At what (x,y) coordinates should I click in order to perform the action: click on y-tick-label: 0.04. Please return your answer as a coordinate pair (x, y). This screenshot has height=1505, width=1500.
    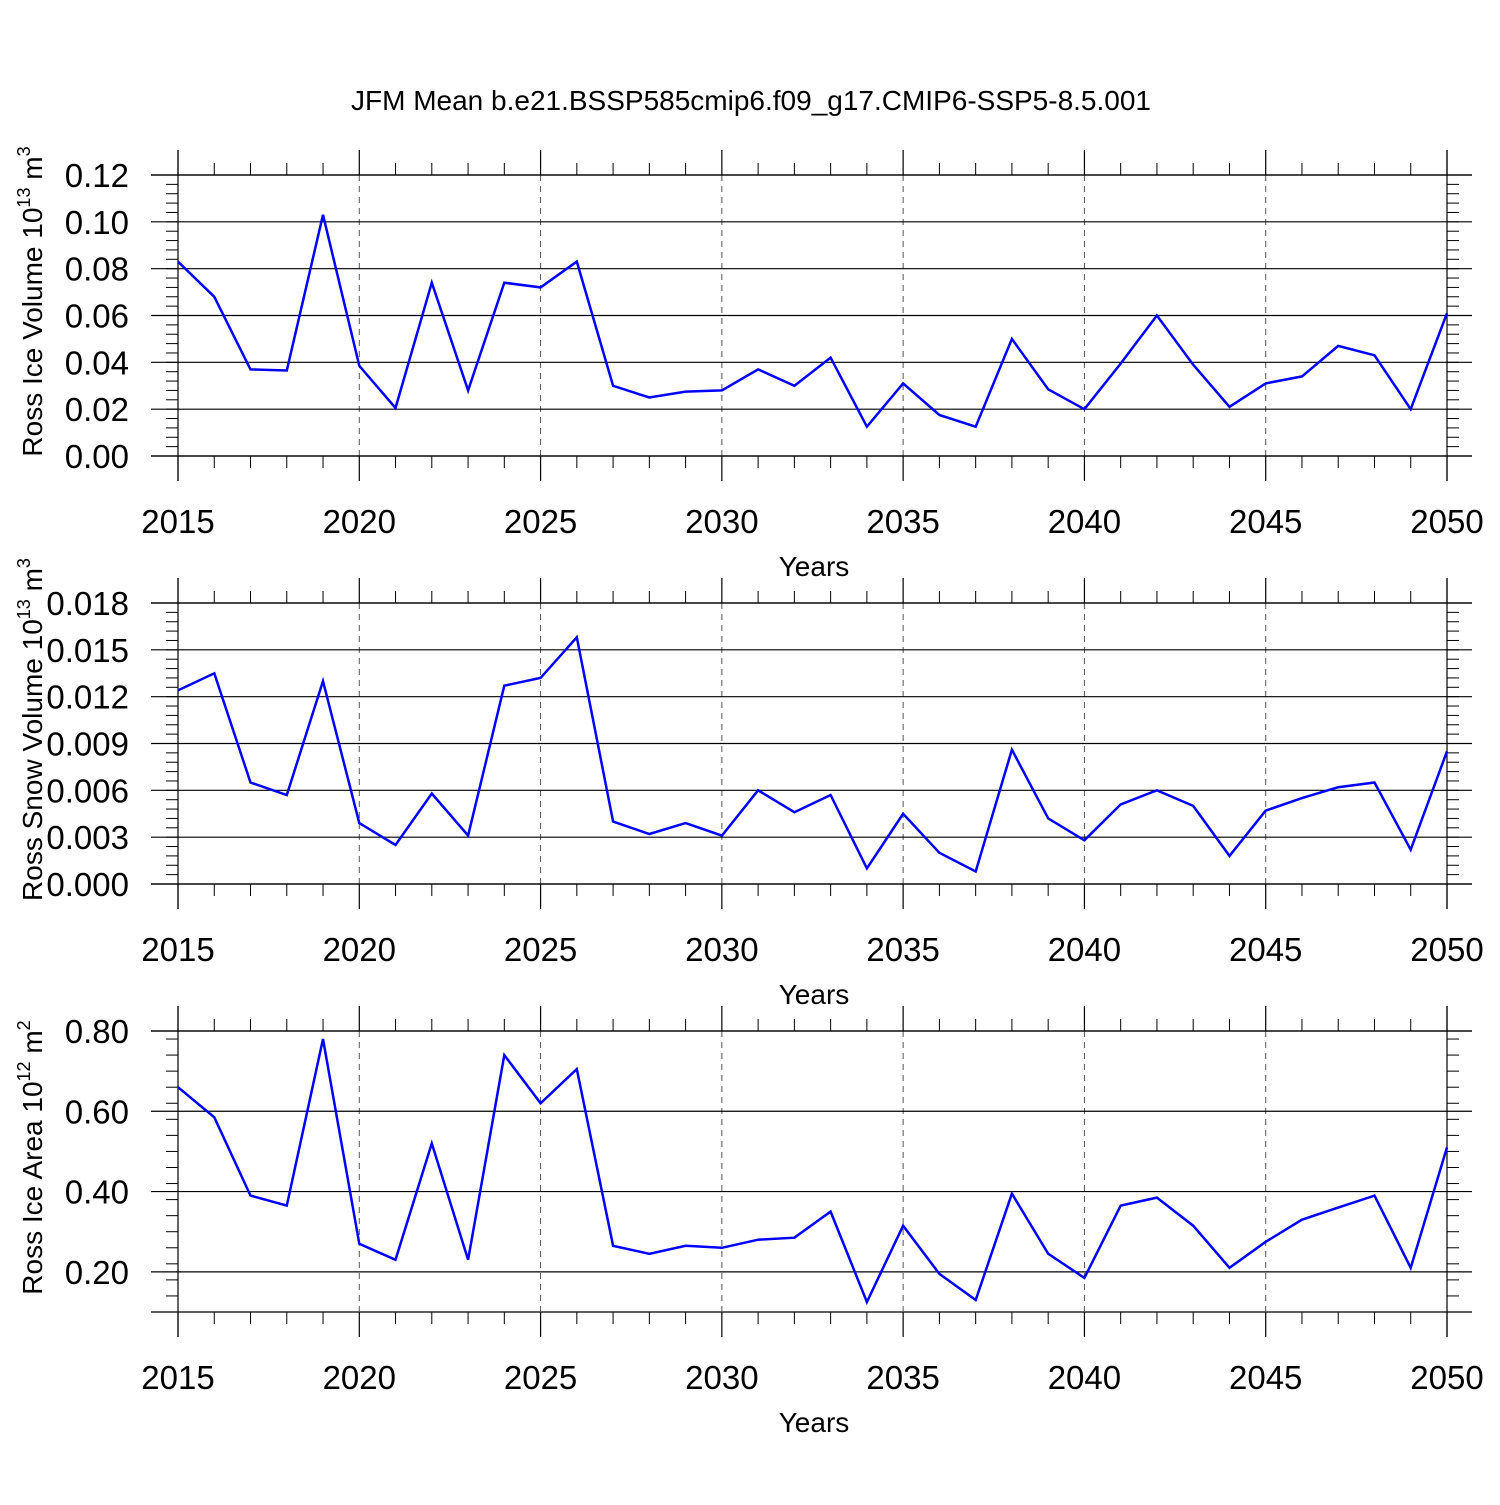
    Looking at the image, I should click on (97, 362).